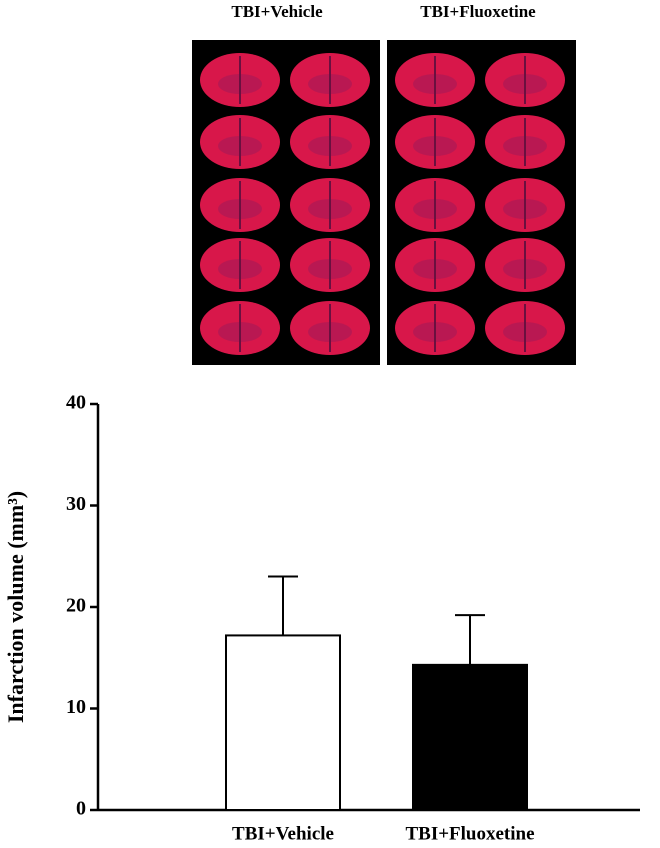  Describe the element at coordinates (76, 403) in the screenshot. I see `y-tick-label: 40` at that location.